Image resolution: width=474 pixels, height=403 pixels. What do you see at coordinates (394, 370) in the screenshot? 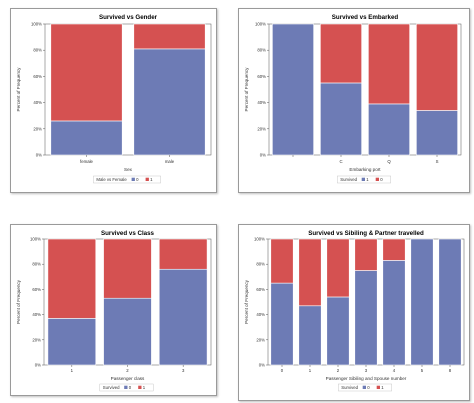
I see `x-tick-label: 4` at bounding box center [394, 370].